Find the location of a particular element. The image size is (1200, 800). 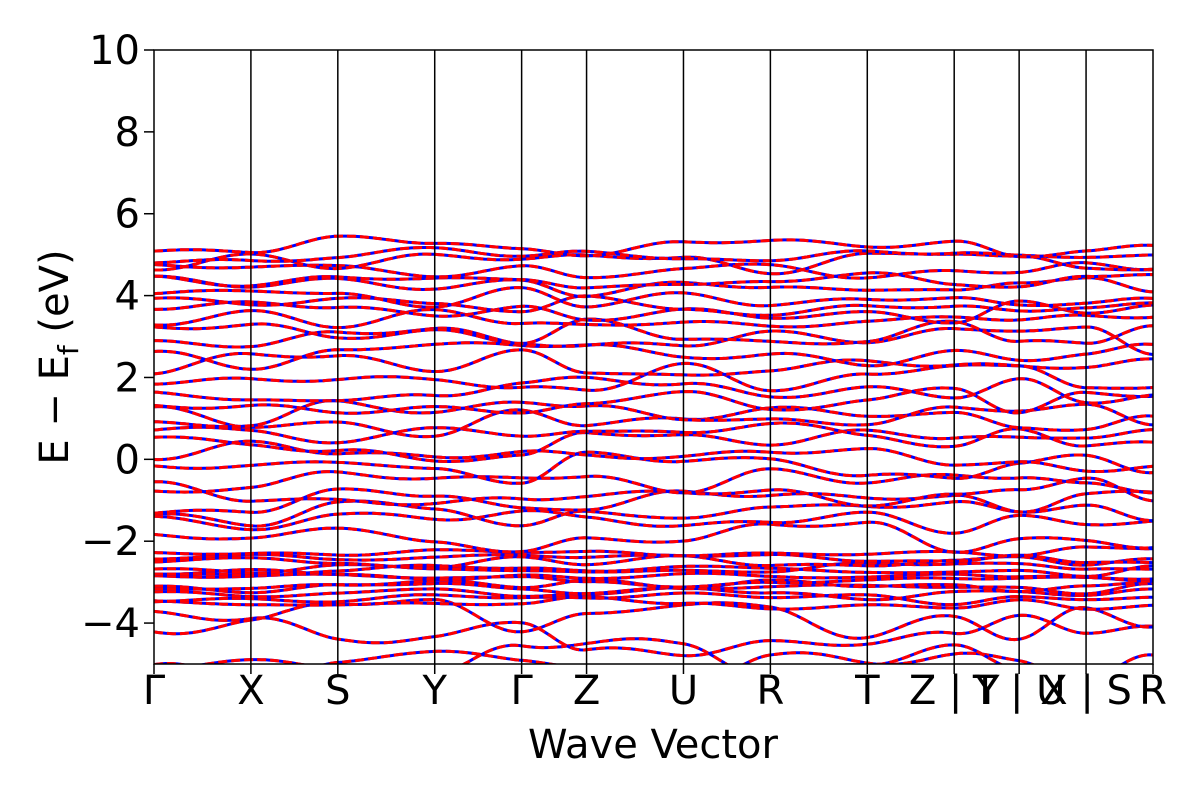

y-tick-label: 0 is located at coordinates (127, 460).